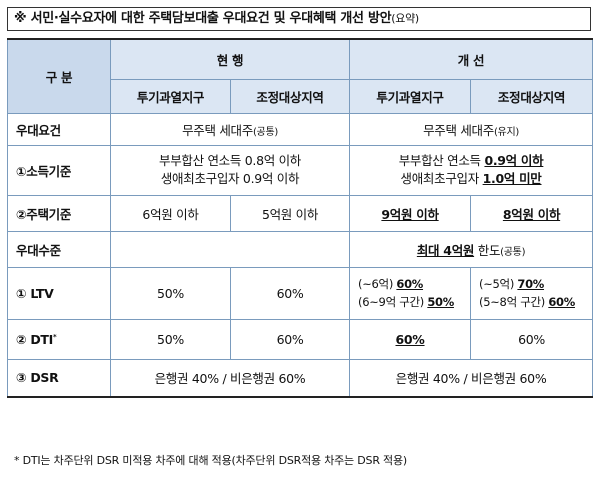  I want to click on row-label: 우대수준, so click(59, 249).